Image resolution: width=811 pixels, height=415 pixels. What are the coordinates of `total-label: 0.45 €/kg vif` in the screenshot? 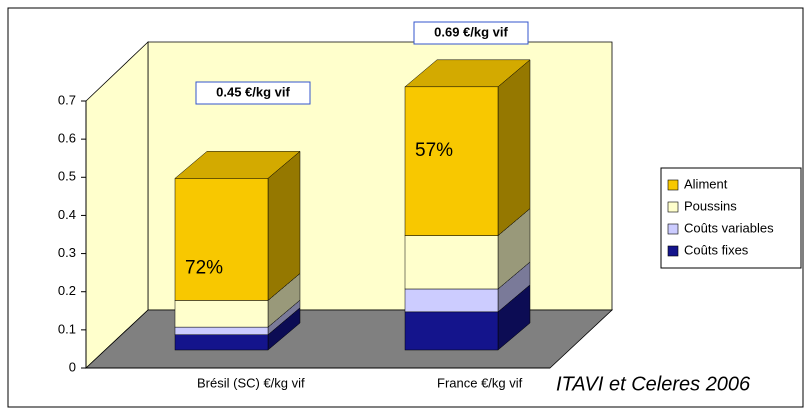 It's located at (253, 91).